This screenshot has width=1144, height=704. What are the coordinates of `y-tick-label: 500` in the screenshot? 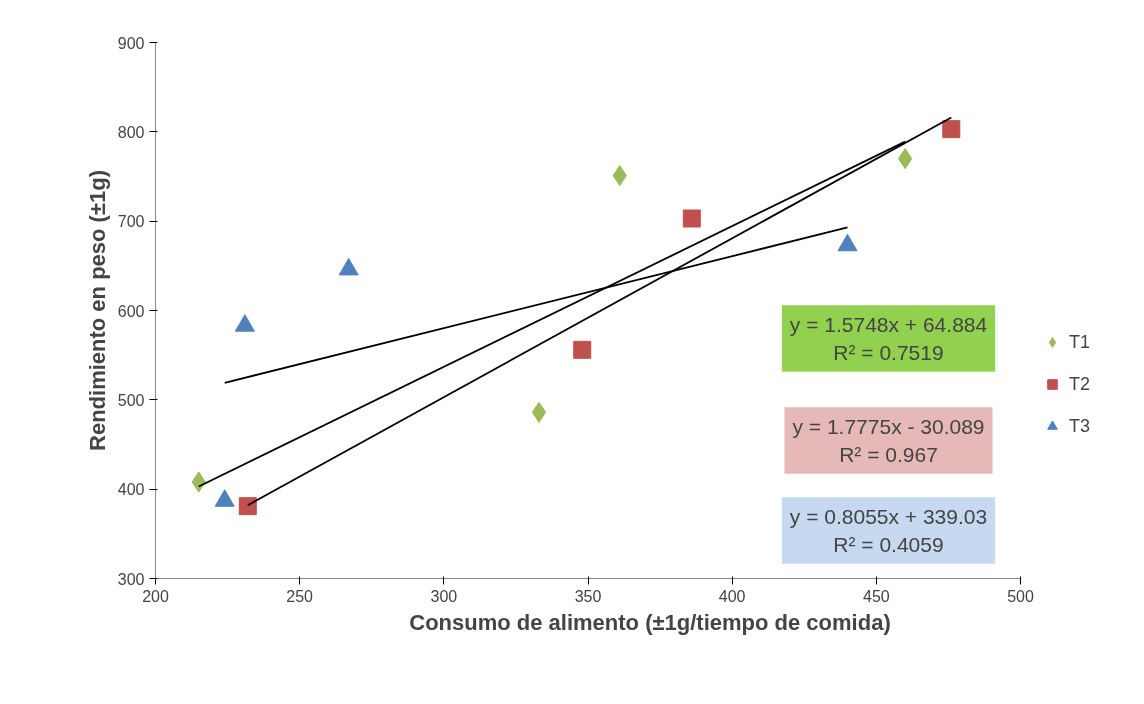 It's located at (131, 400).